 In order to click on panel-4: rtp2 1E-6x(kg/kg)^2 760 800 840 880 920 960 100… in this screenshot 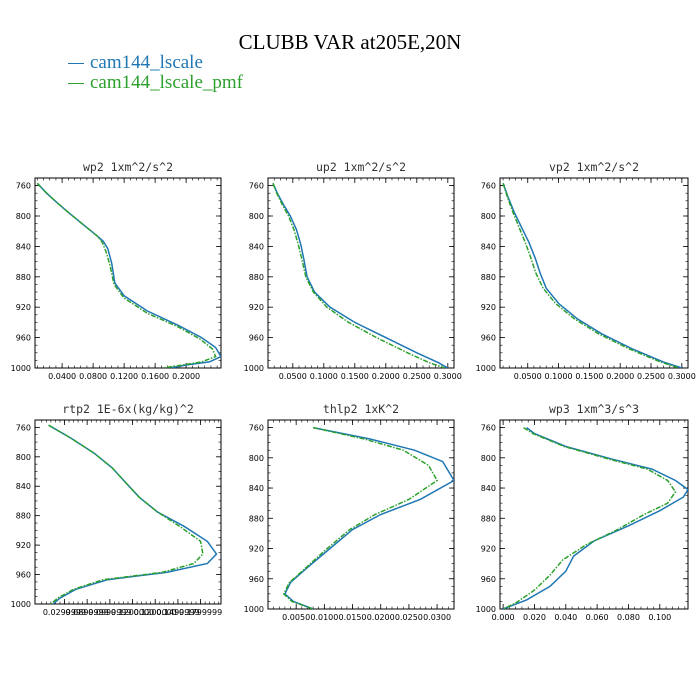, I will do `click(117, 509)`.